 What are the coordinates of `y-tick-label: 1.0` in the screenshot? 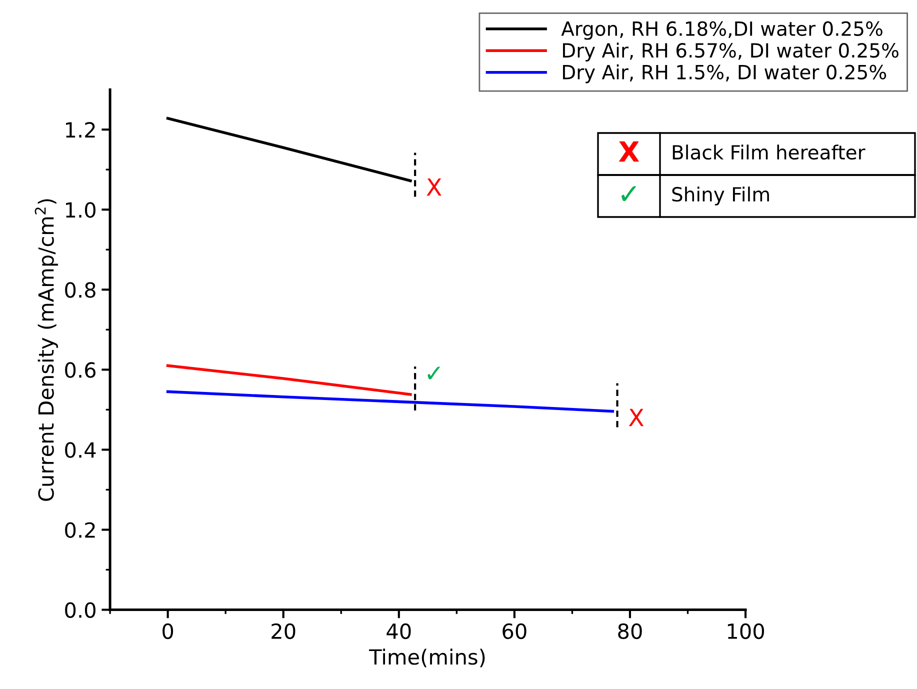 It's located at (81, 210).